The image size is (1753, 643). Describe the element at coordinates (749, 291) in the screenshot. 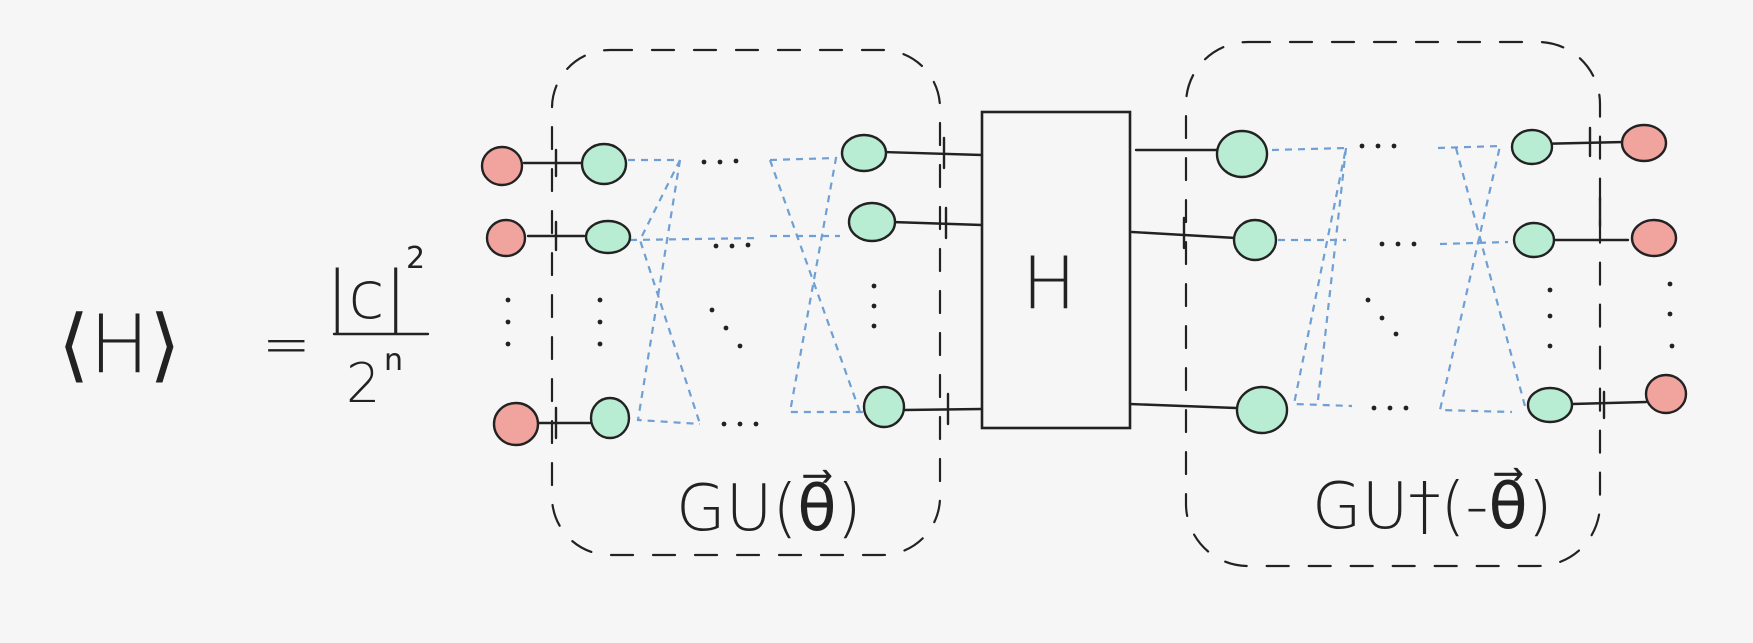

I see `left-entangler-links` at that location.